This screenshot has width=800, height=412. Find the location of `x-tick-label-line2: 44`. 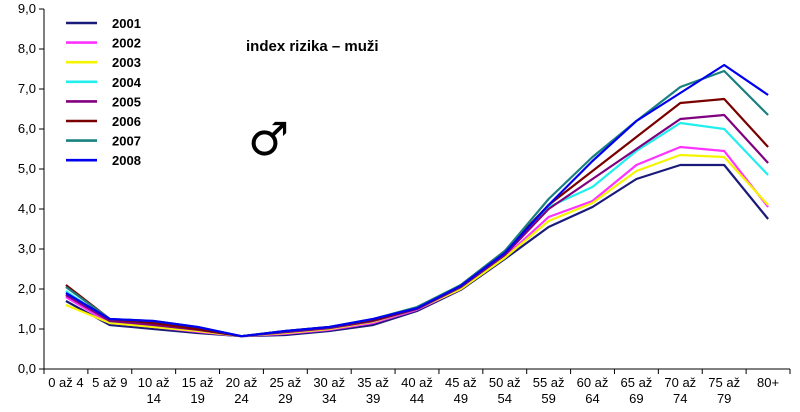

x-tick-label-line2: 44 is located at coordinates (417, 398).